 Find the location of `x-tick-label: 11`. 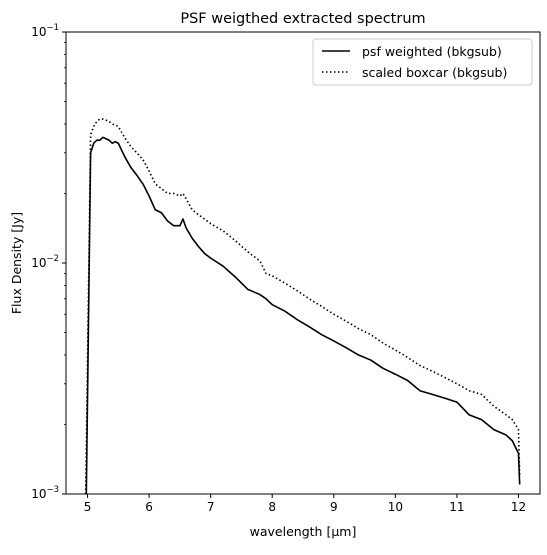

x-tick-label: 11 is located at coordinates (456, 507).